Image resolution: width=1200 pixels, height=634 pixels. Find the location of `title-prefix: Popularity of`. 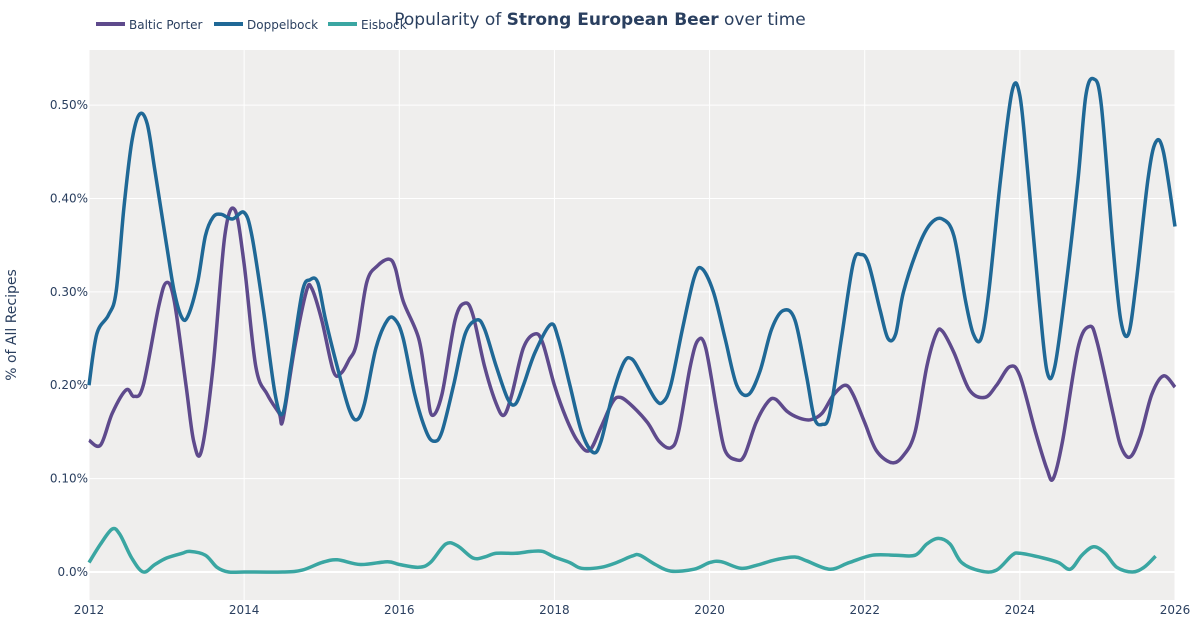

title-prefix: Popularity of is located at coordinates (450, 20).